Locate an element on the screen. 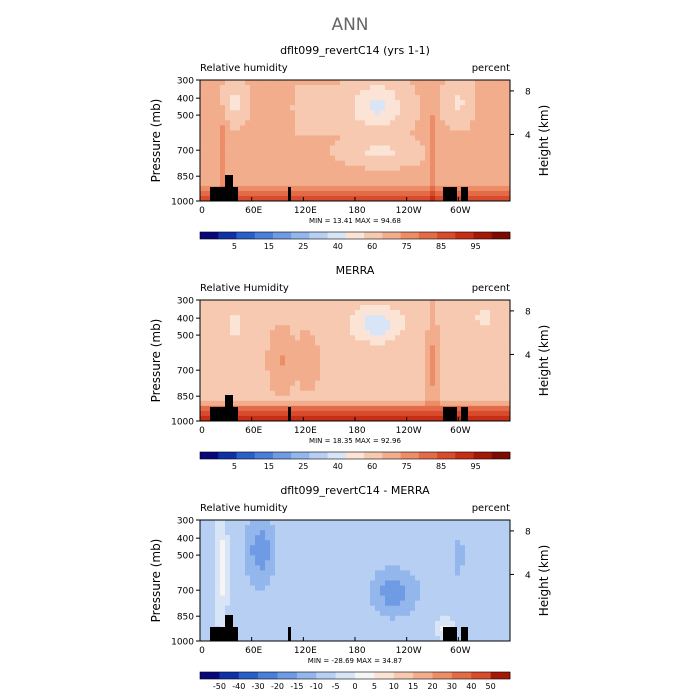  colorbar-label: -30 is located at coordinates (258, 686).